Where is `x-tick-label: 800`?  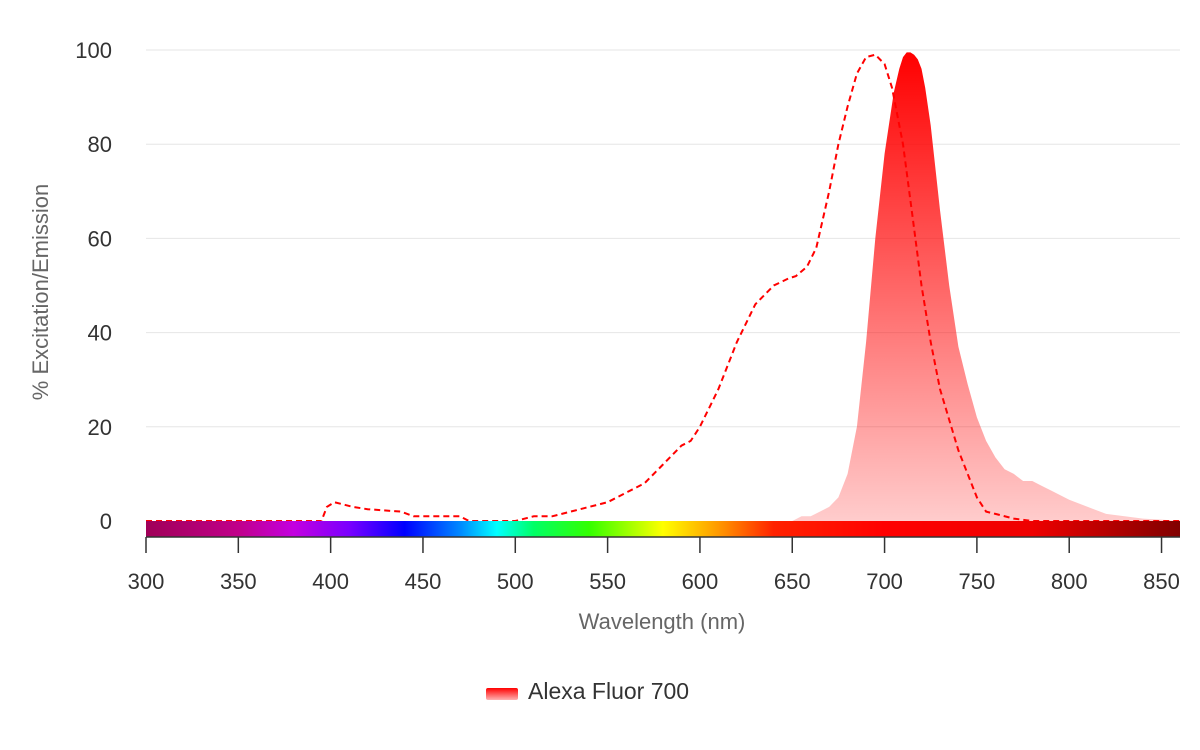 x-tick-label: 800 is located at coordinates (1069, 581).